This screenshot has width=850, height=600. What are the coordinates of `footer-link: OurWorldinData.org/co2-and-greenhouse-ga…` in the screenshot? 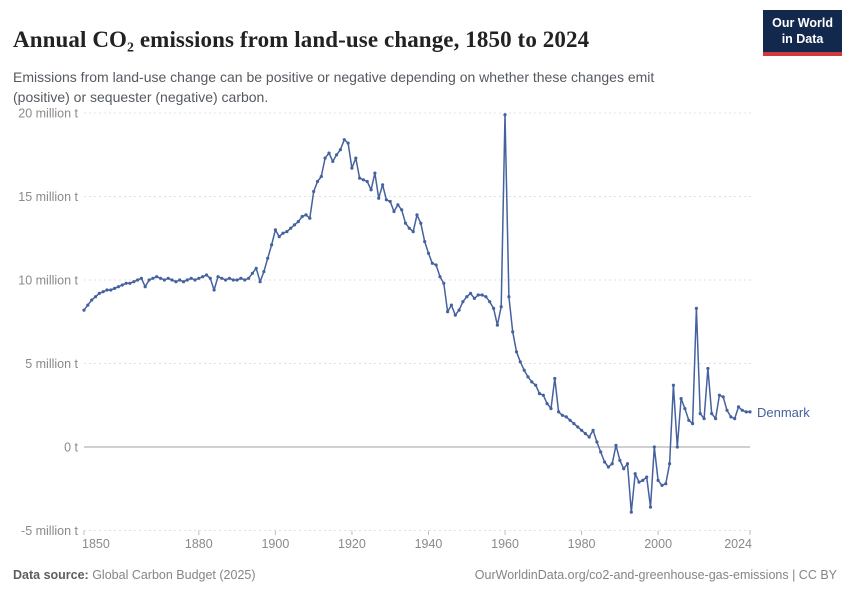 It's located at (655, 575).